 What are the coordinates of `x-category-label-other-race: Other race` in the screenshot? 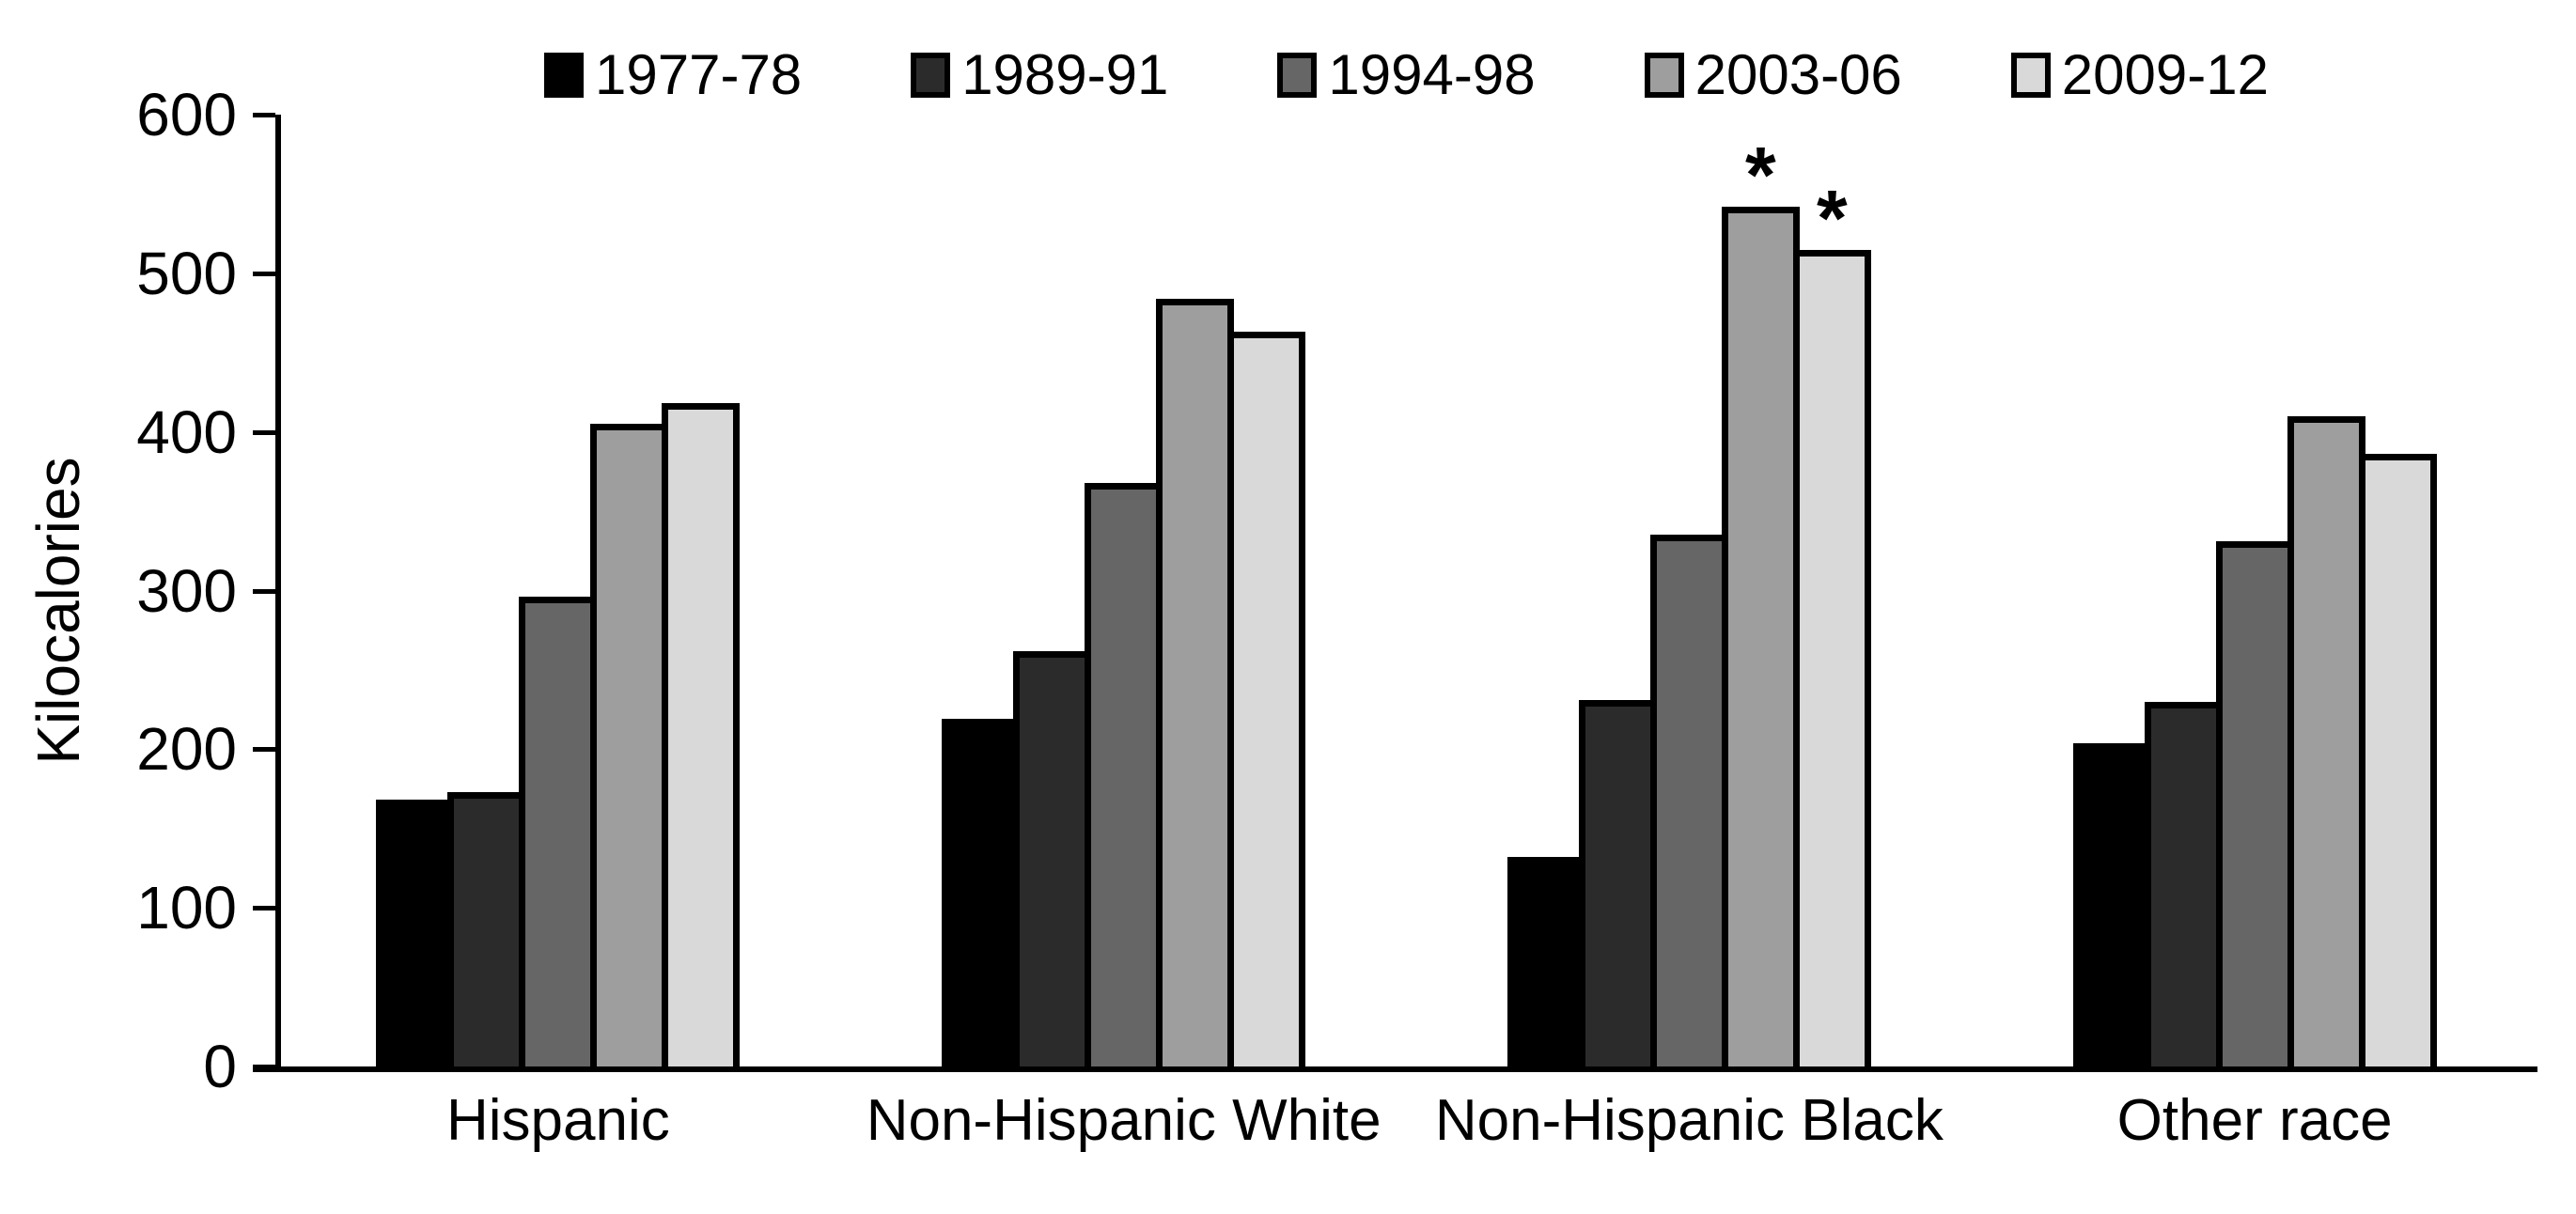 It's located at (2254, 1120).